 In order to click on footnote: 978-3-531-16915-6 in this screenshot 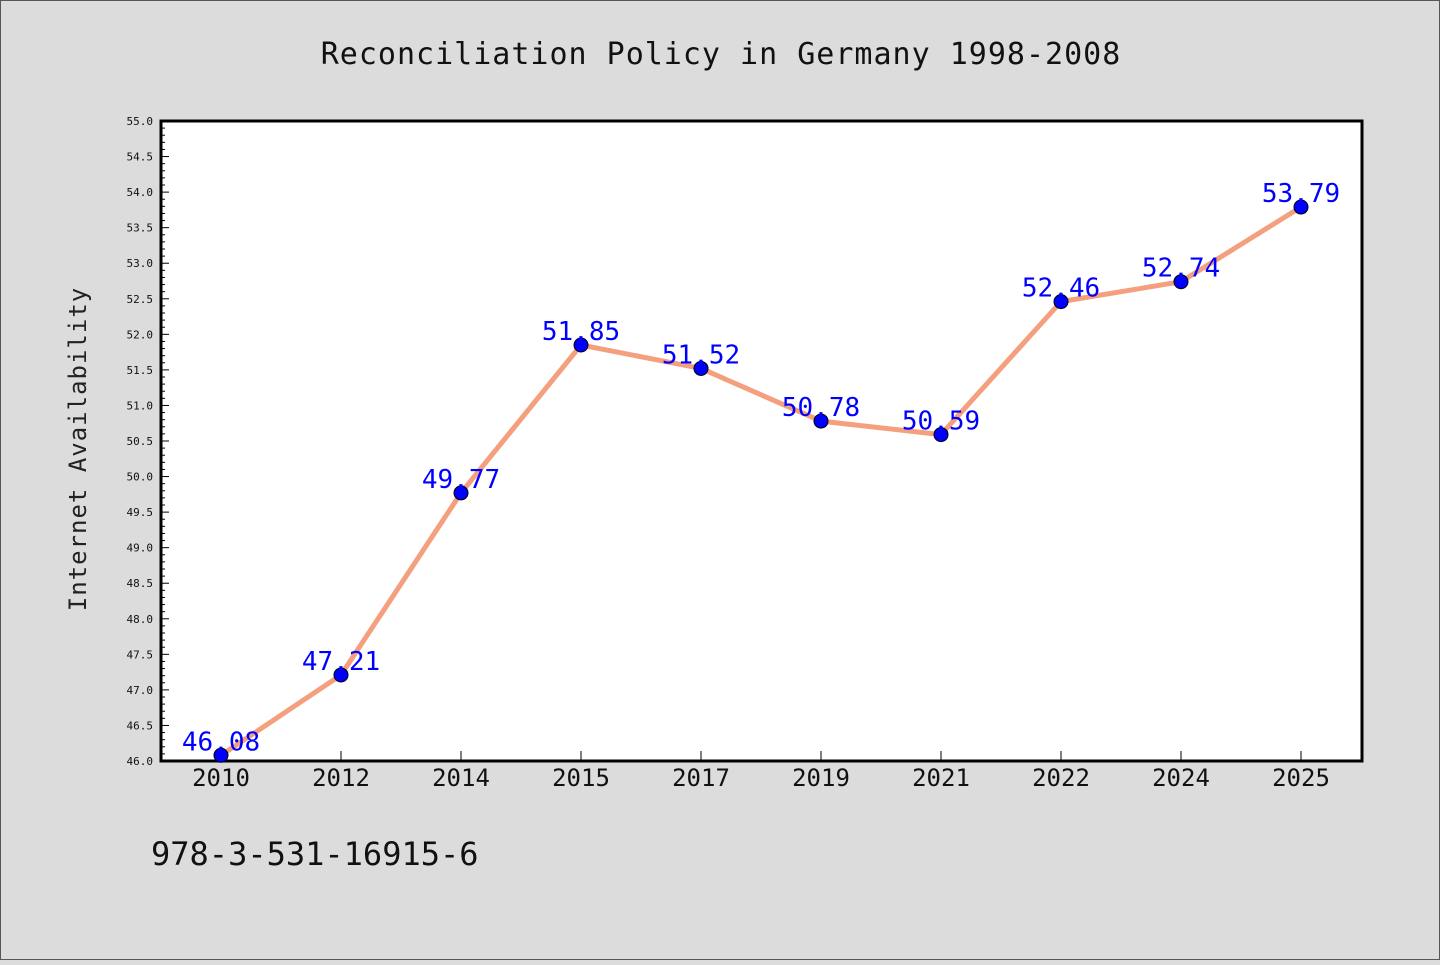, I will do `click(315, 854)`.